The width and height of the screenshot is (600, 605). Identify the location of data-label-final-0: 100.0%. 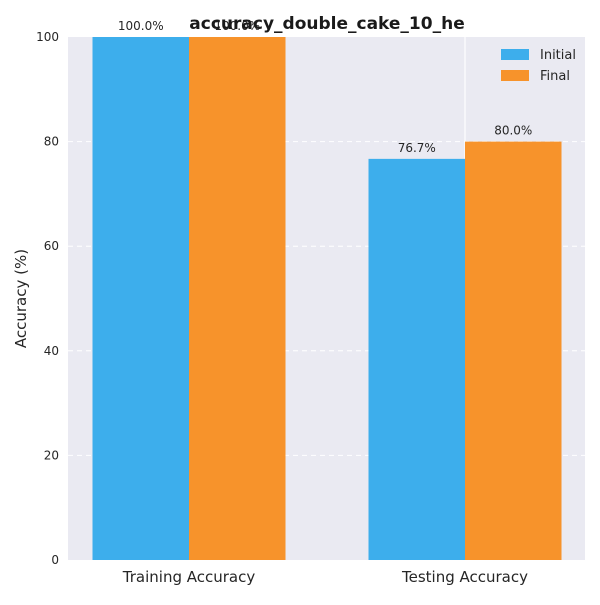
(237, 26).